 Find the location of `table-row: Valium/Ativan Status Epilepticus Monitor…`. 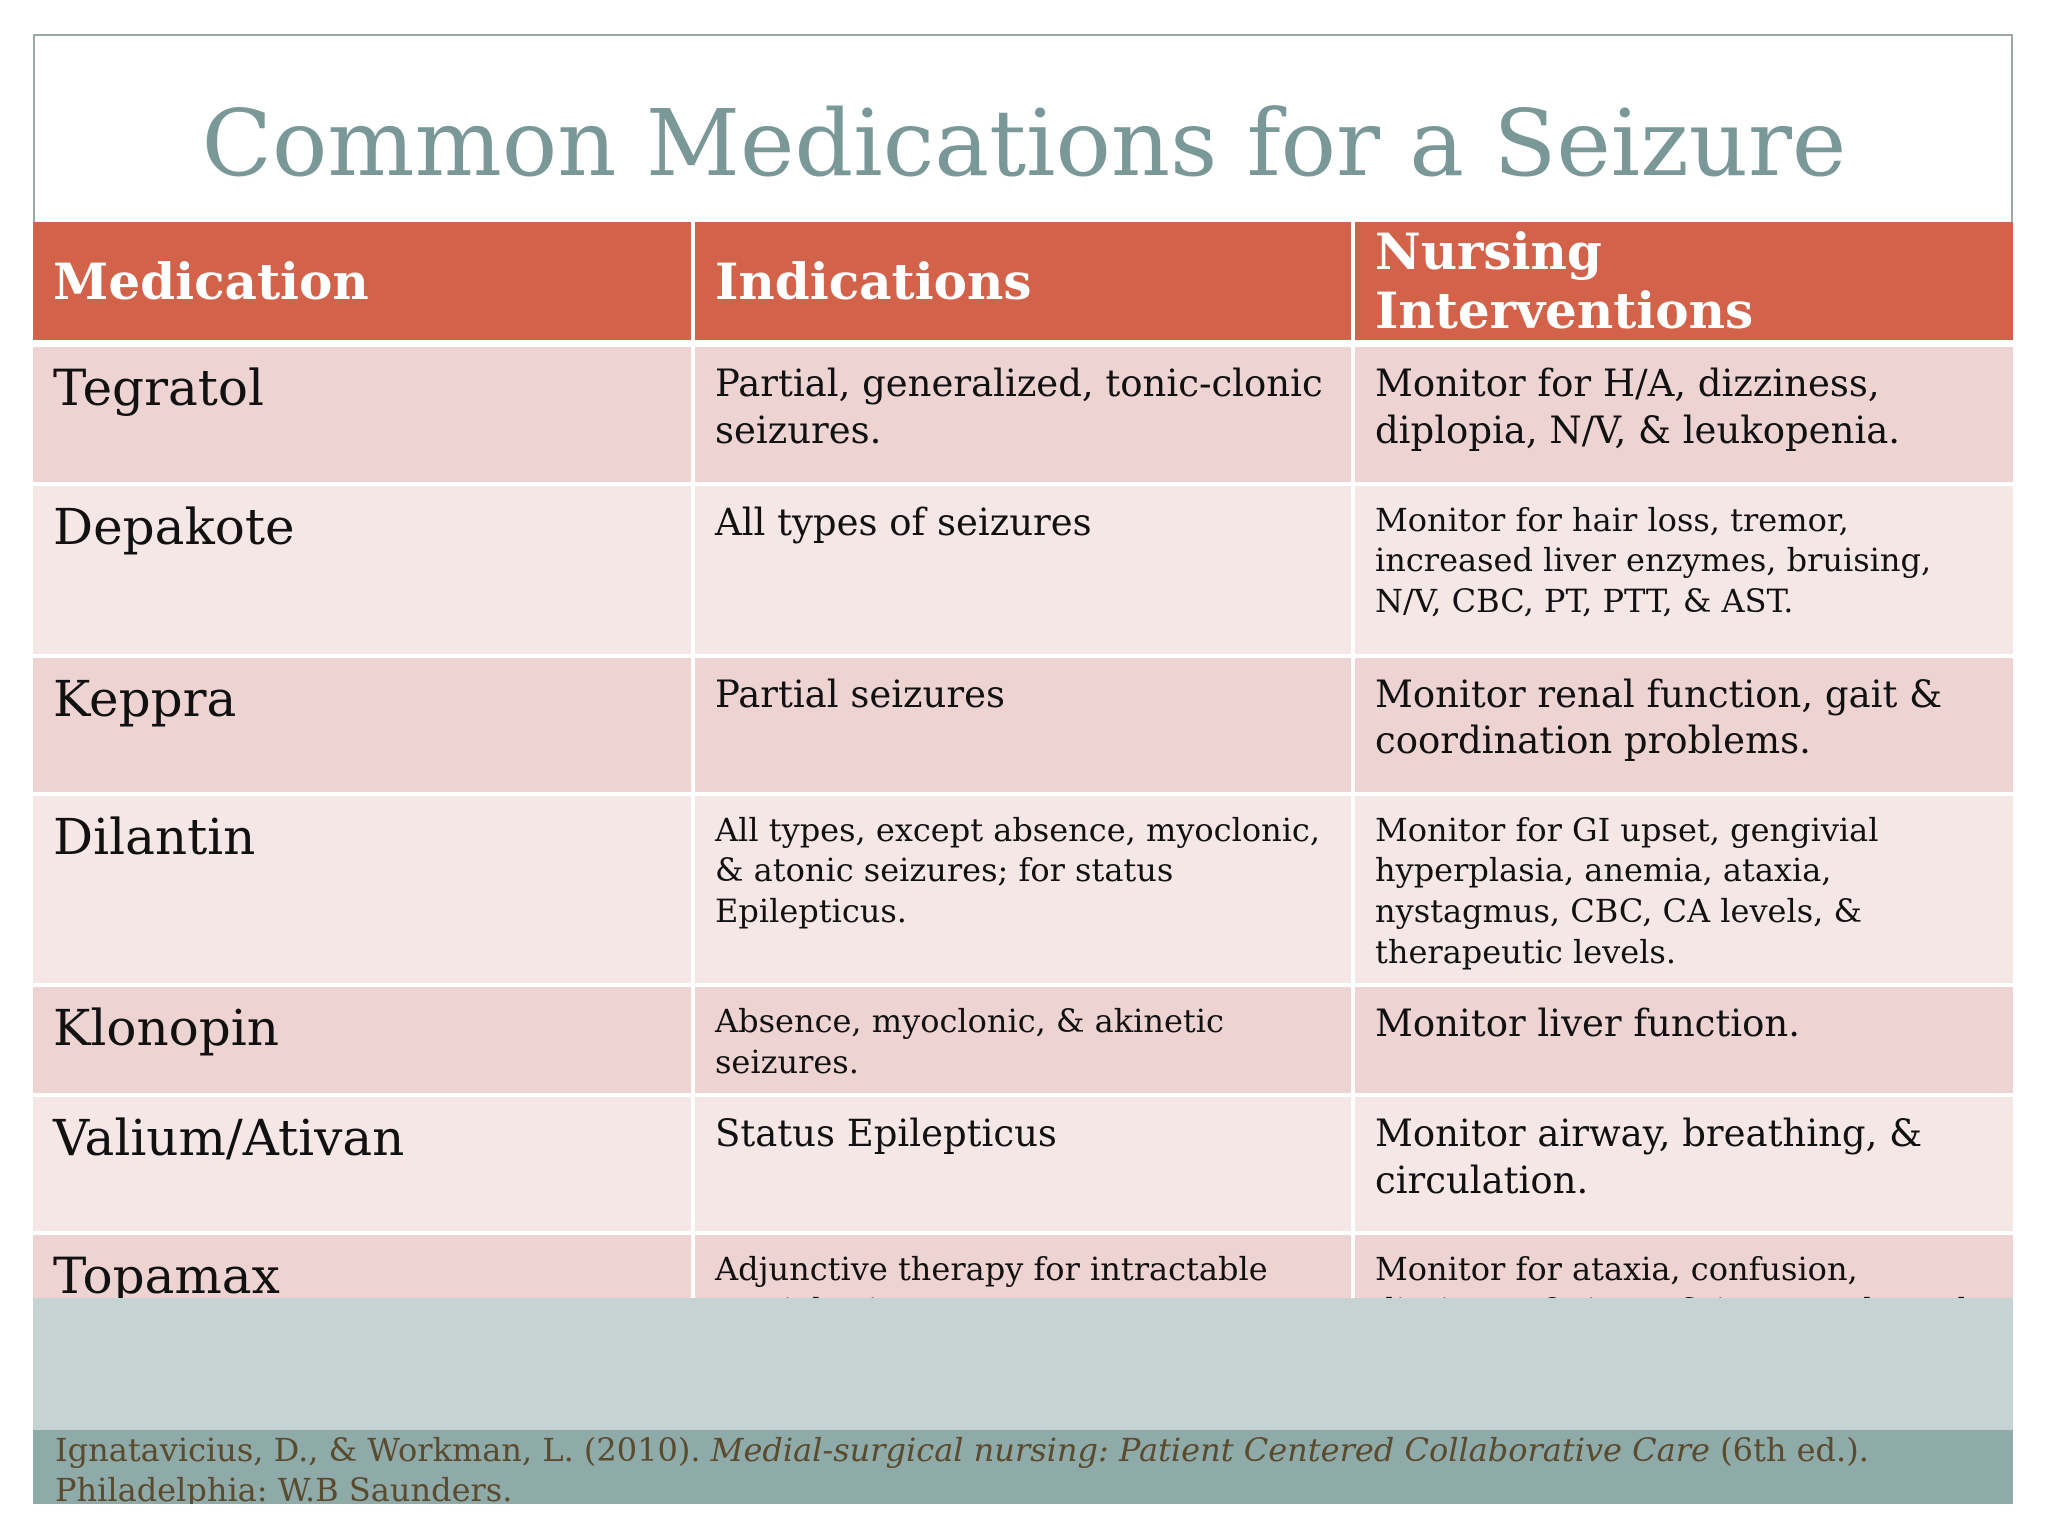

table-row: Valium/Ativan Status Epilepticus Monitor… is located at coordinates (1023, 1164).